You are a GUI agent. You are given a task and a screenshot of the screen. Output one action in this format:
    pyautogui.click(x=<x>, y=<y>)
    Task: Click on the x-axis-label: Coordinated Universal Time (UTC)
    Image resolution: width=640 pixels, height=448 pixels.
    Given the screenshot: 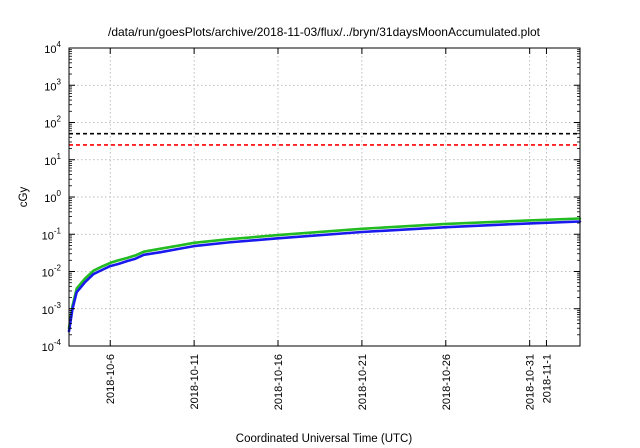 What is the action you would take?
    pyautogui.click(x=324, y=439)
    